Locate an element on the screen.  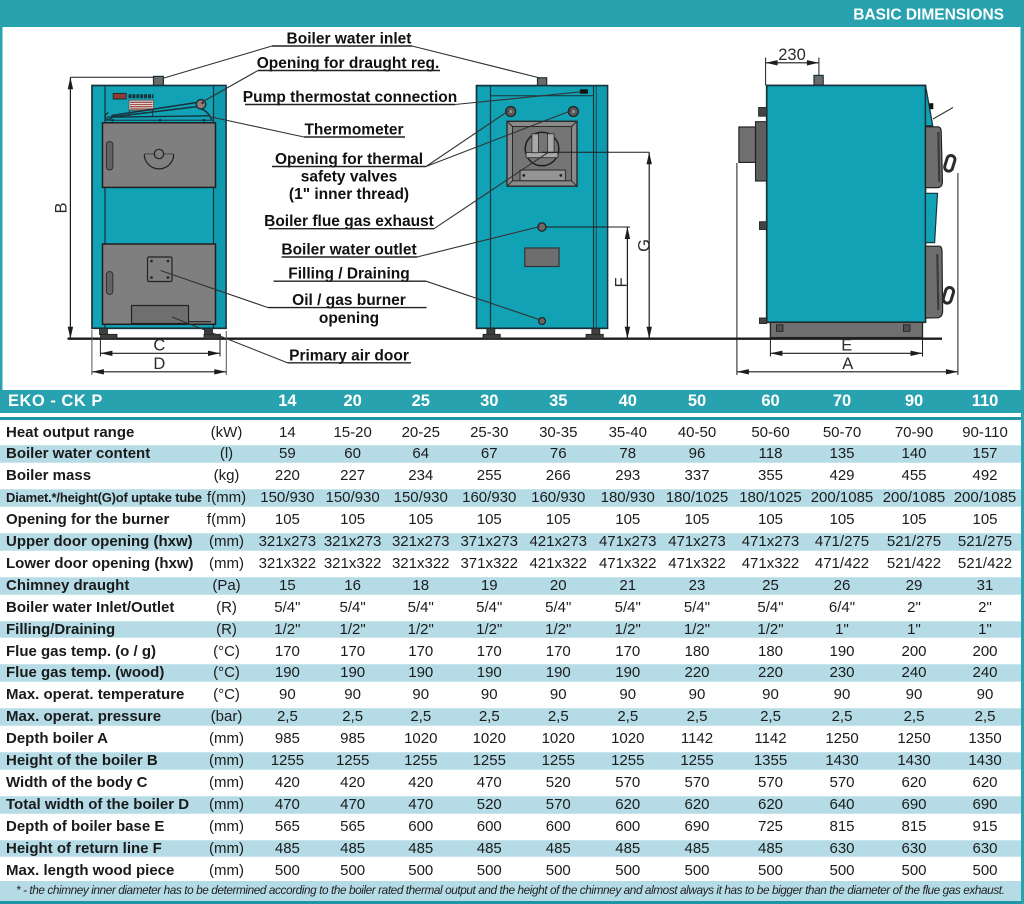
svg-text: BASIC DIMENSIONS is located at coordinates (928, 15).